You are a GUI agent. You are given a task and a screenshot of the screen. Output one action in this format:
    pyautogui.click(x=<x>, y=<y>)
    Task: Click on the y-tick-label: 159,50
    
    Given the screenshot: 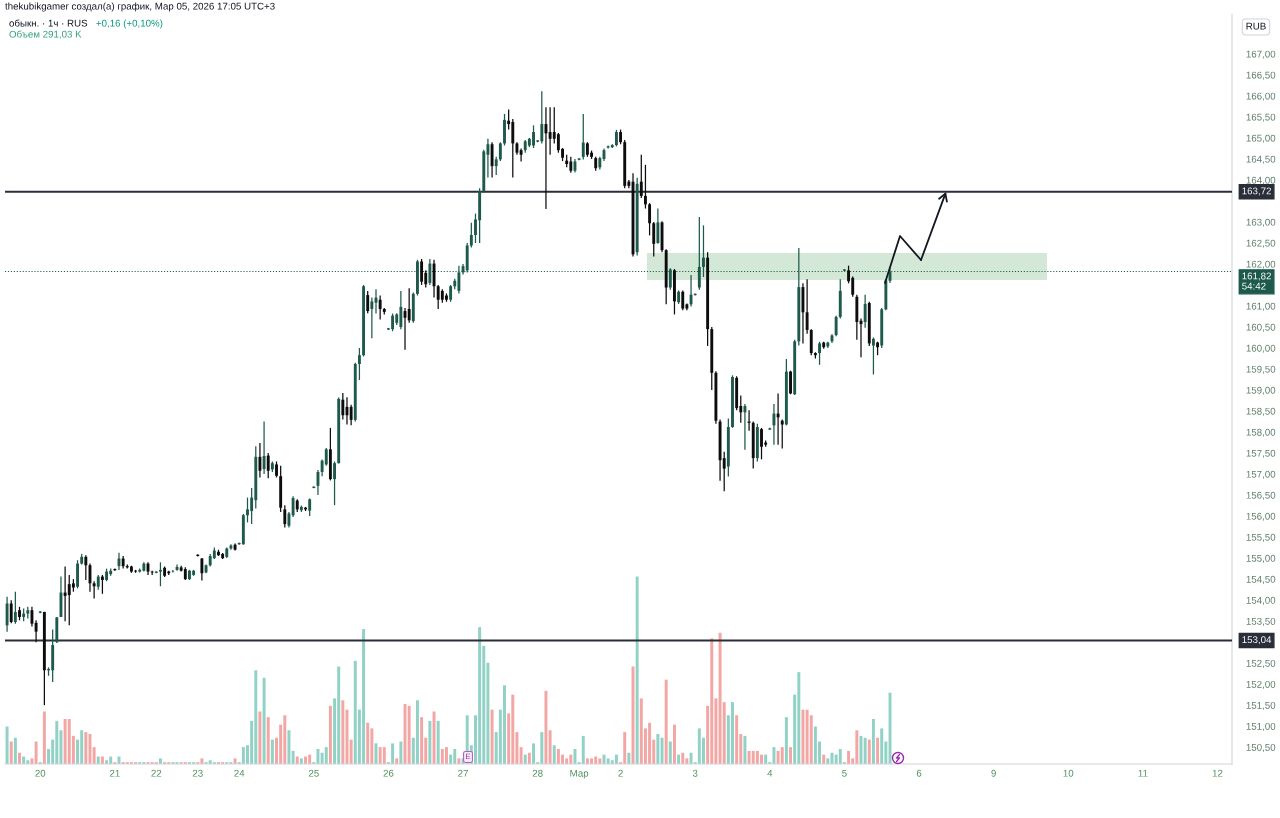 What is the action you would take?
    pyautogui.click(x=1261, y=369)
    